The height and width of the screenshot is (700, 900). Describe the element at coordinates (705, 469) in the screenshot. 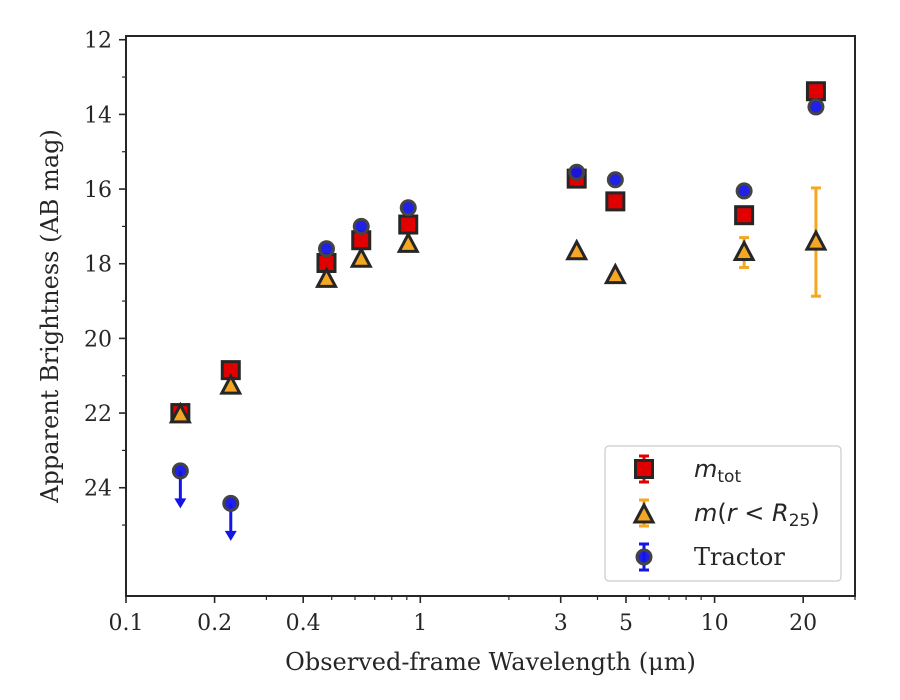

I see `legend-label-main: m` at that location.